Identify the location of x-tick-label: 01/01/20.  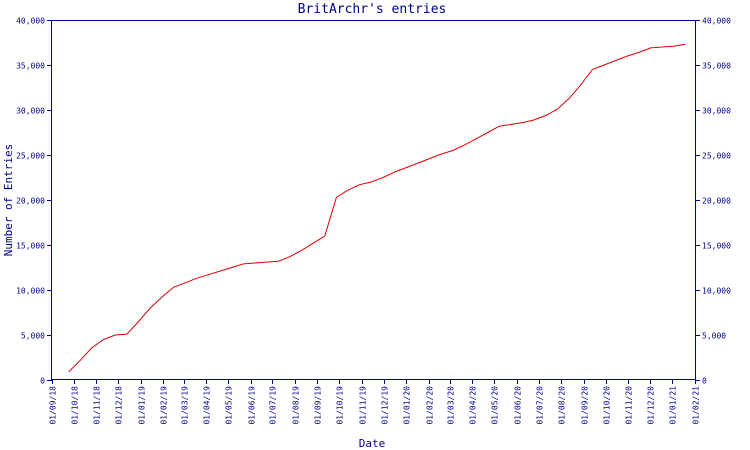
(407, 405).